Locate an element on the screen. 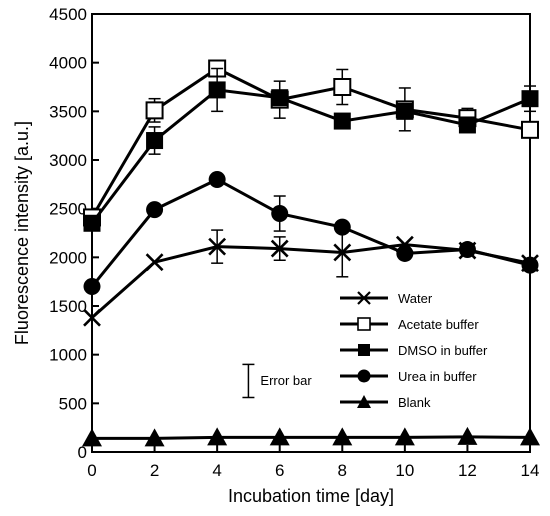 The image size is (550, 516). annotation-label: Error bar is located at coordinates (286, 380).